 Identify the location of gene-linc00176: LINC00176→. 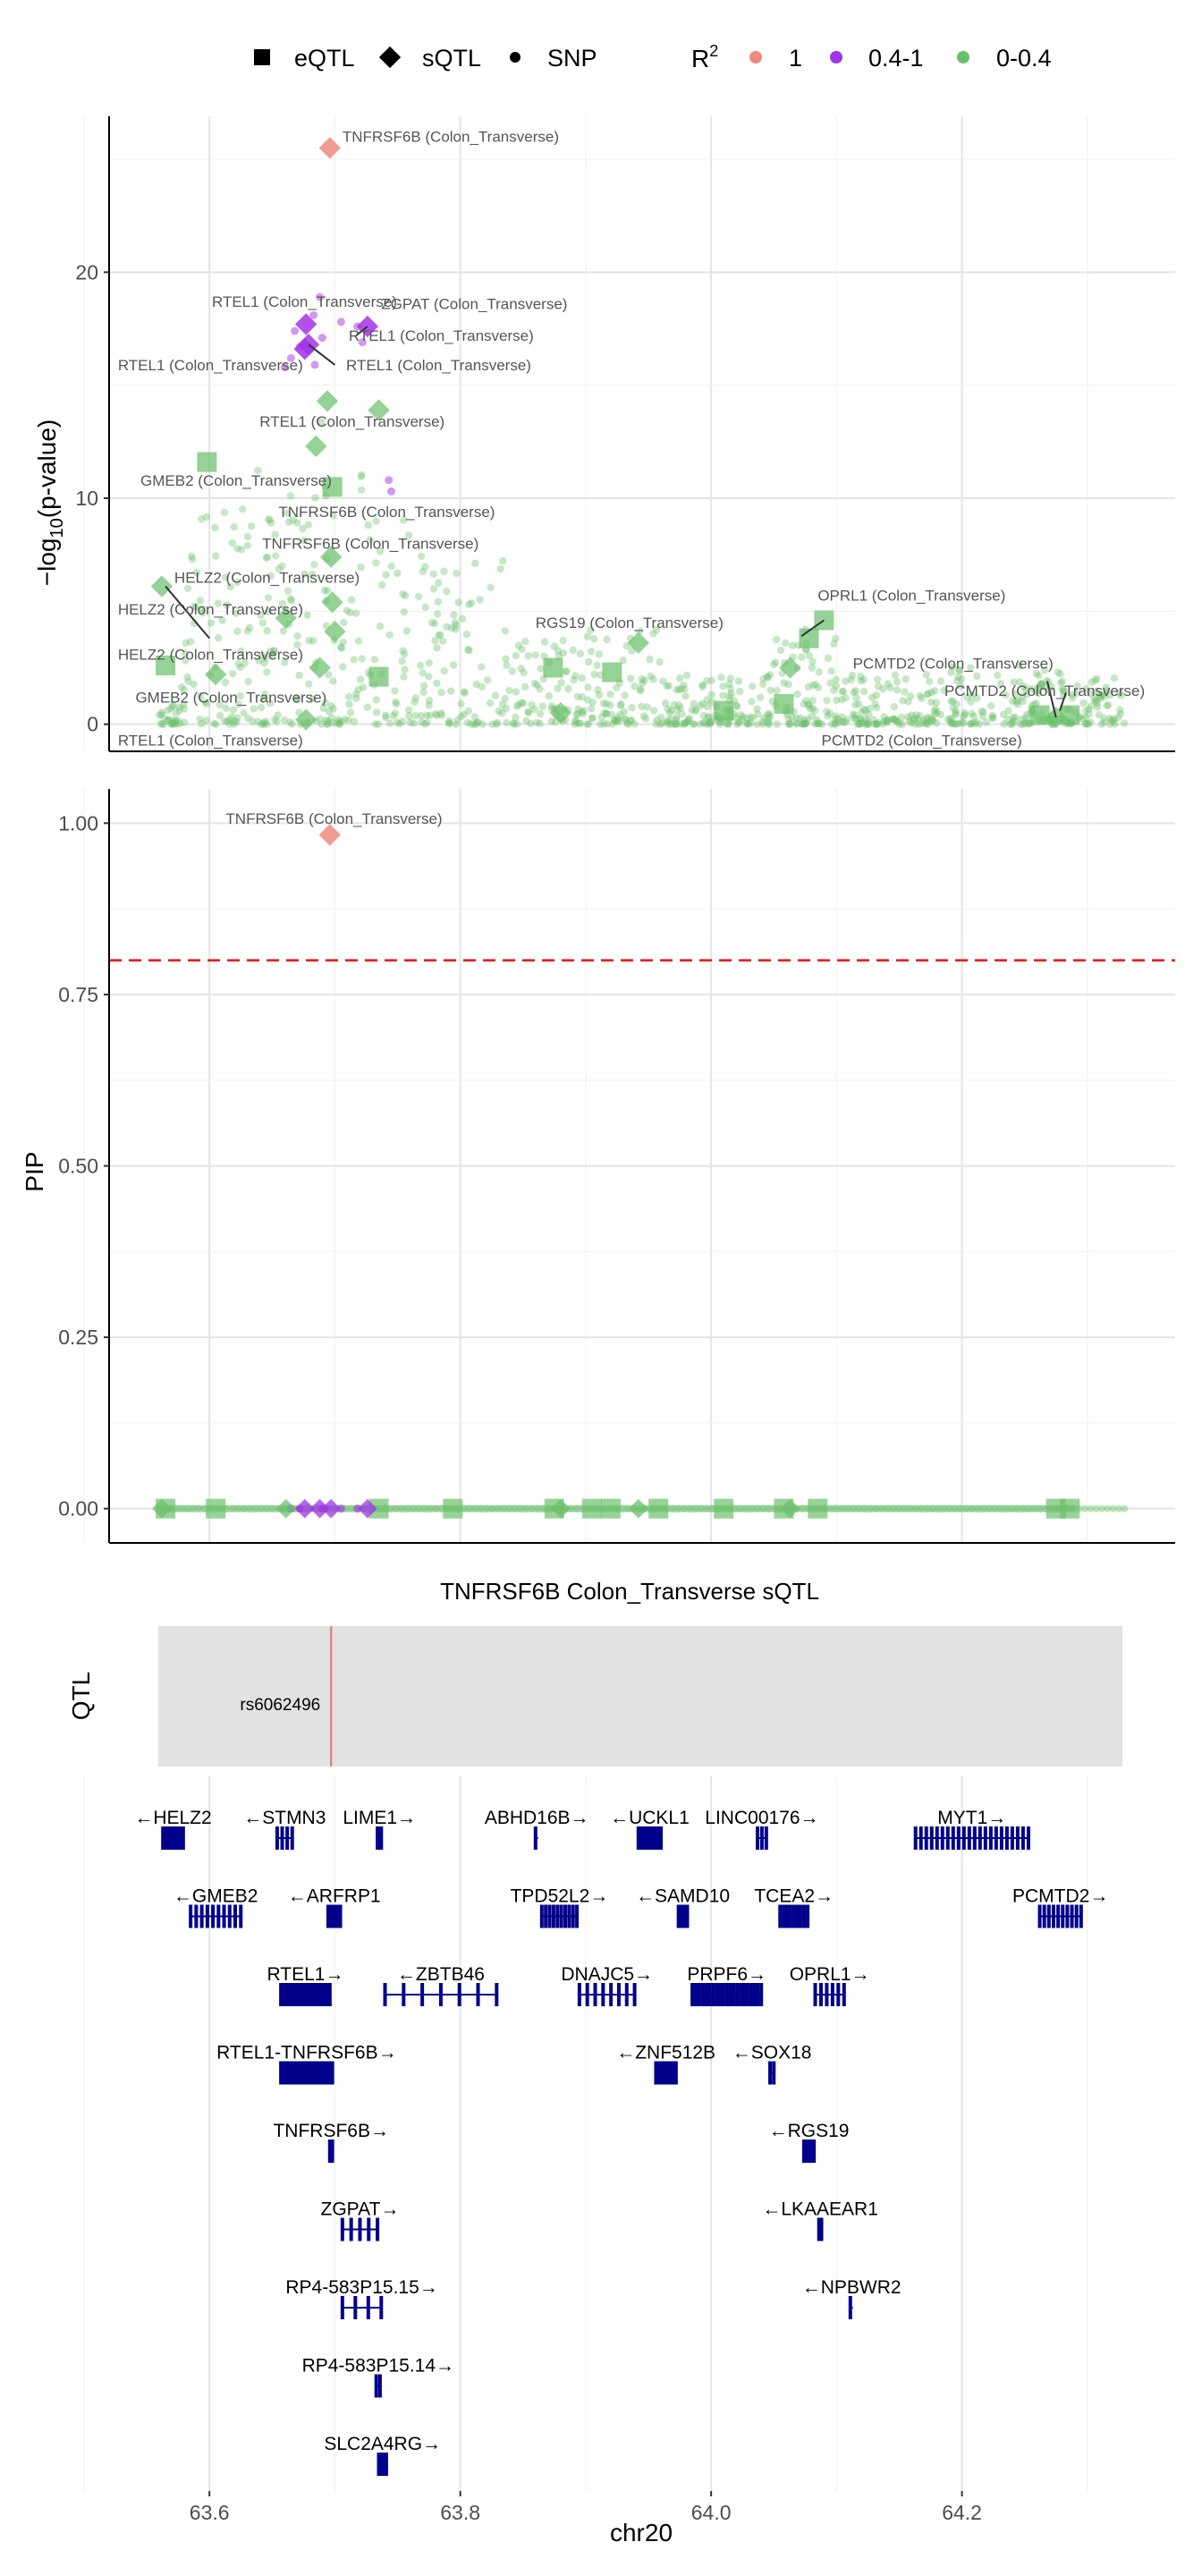
(762, 1829).